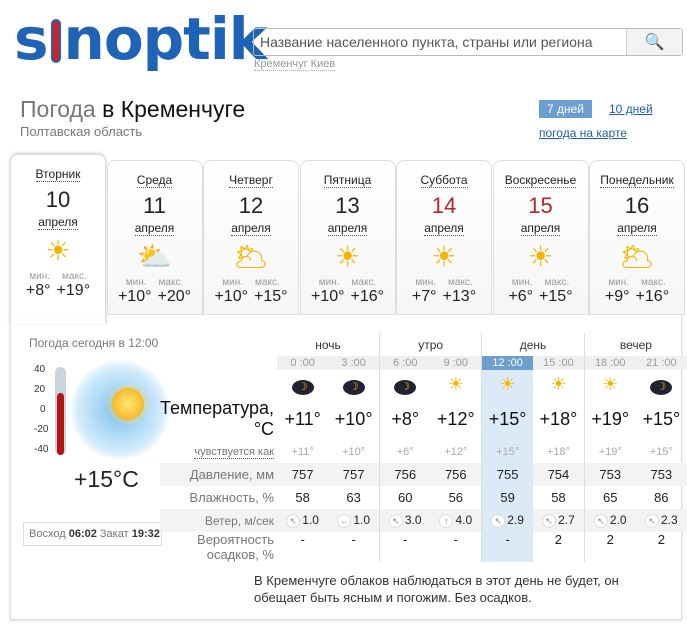 Image resolution: width=687 pixels, height=624 pixels. What do you see at coordinates (556, 296) in the screenshot?
I see `max-temp: +15°` at bounding box center [556, 296].